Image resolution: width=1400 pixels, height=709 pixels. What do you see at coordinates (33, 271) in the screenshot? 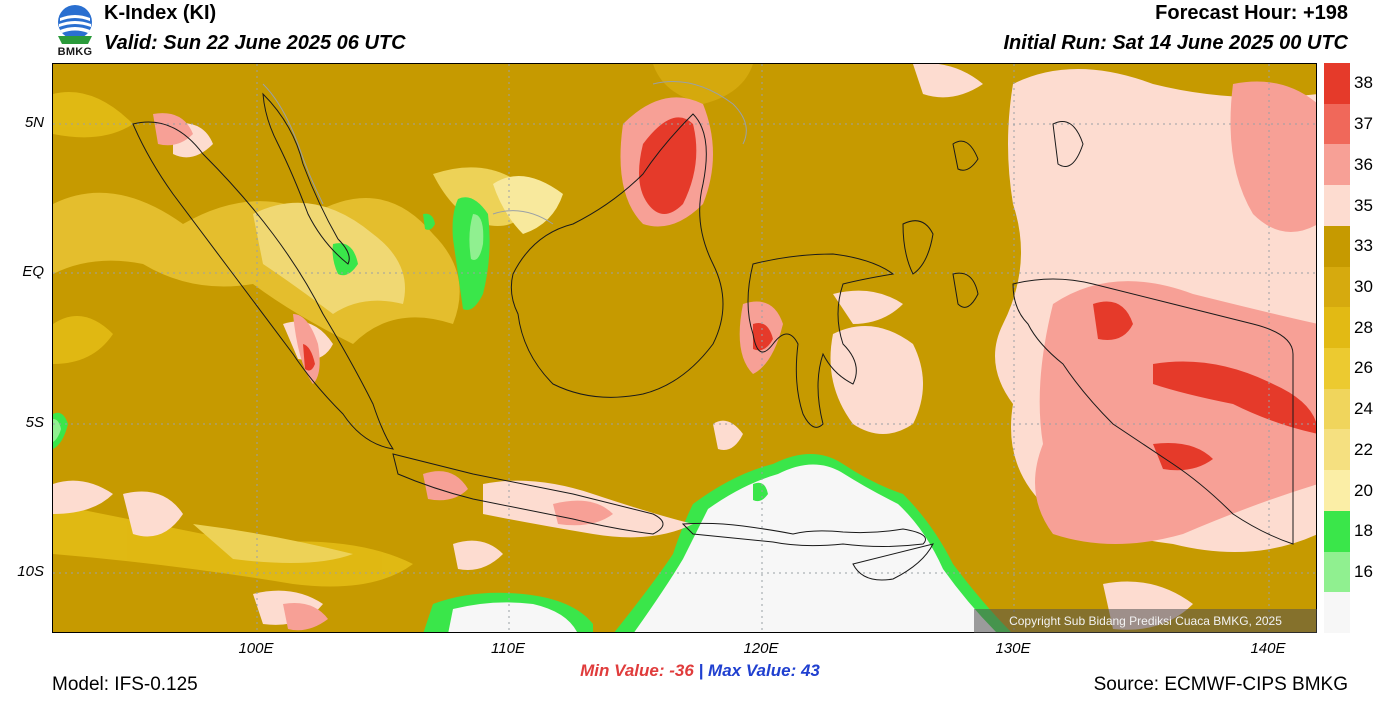
I see `y-tick-eq: EQ` at bounding box center [33, 271].